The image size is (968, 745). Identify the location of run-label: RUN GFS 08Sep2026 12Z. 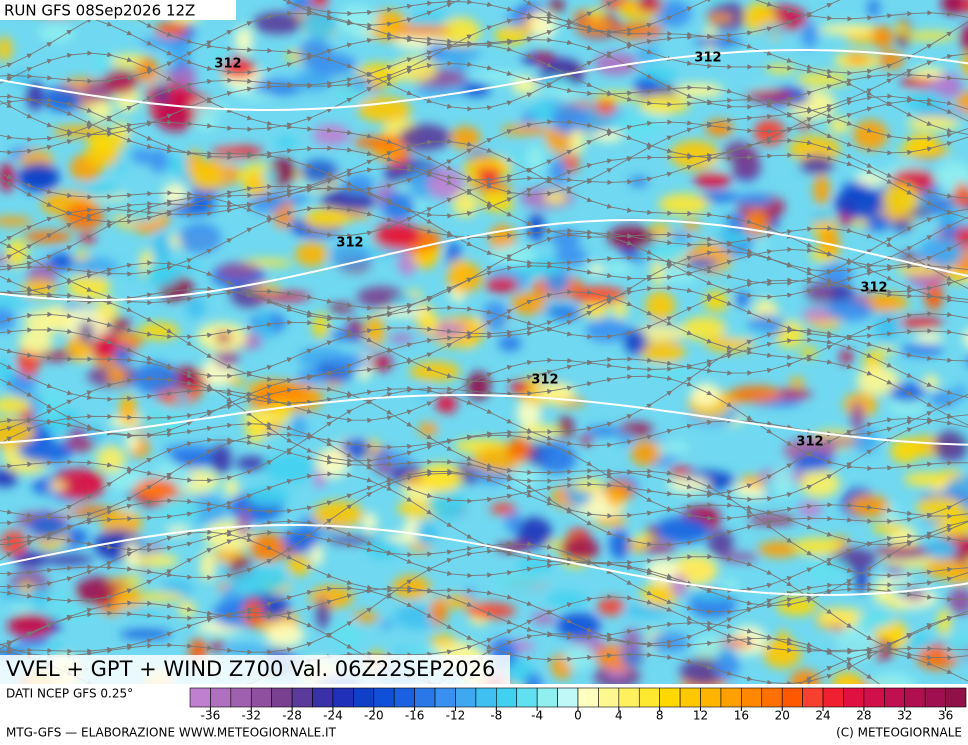
(99, 11).